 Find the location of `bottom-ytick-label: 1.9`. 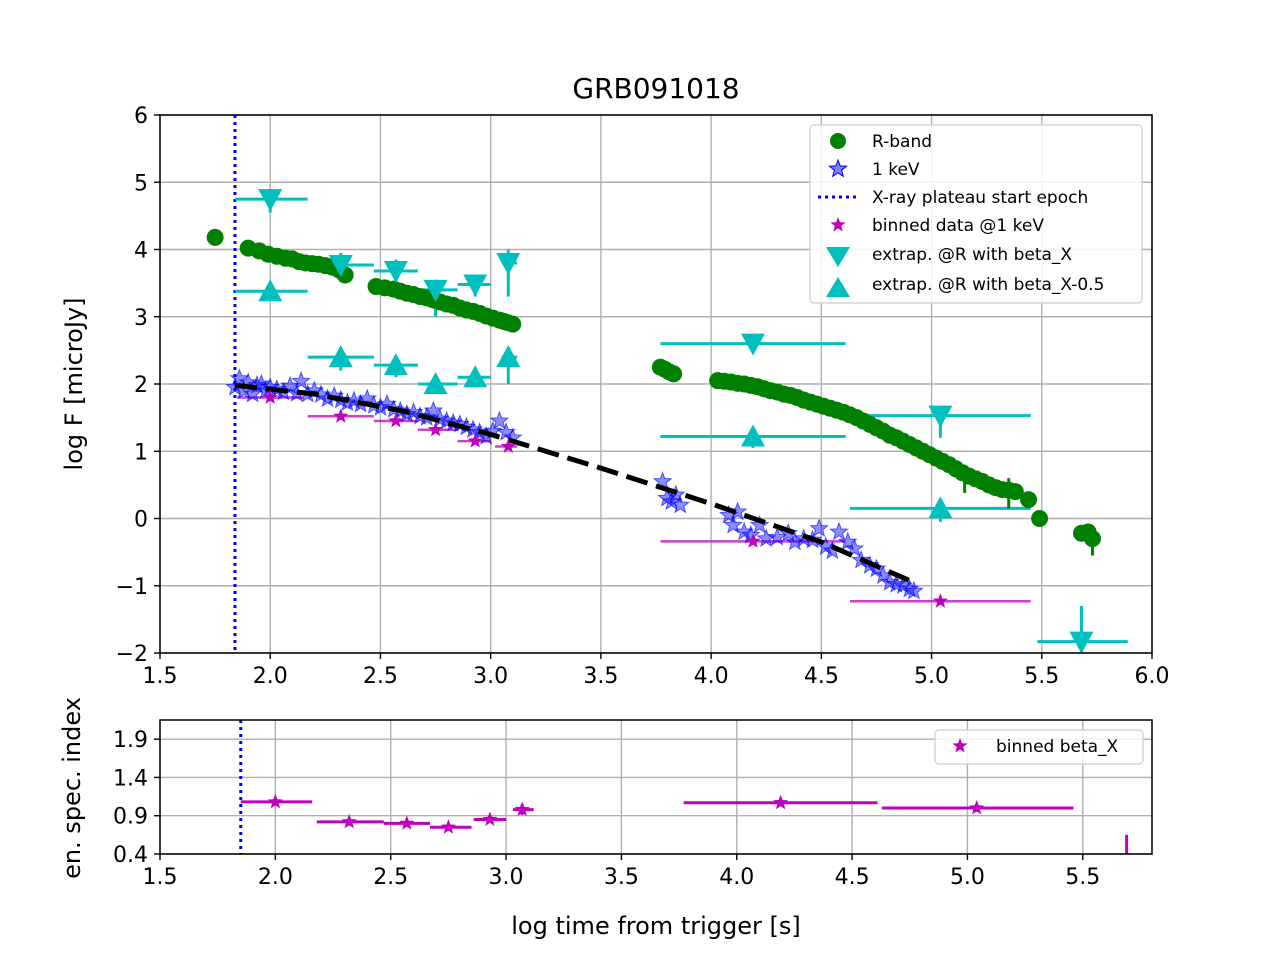

bottom-ytick-label: 1.9 is located at coordinates (130, 740).